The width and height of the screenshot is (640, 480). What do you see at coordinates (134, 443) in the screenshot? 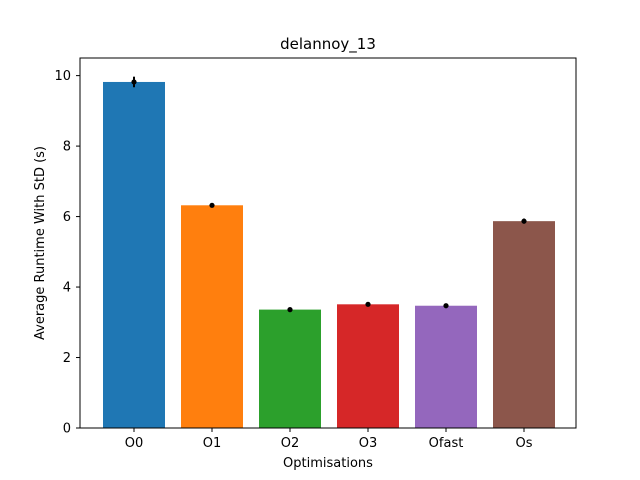
I see `x-tick-label: O0` at bounding box center [134, 443].